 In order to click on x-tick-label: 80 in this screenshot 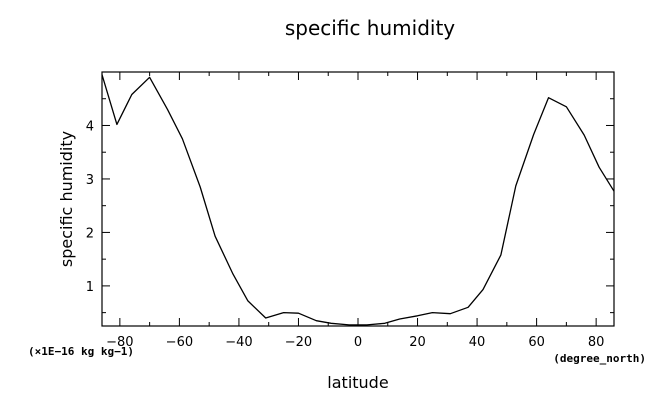, I will do `click(596, 342)`.